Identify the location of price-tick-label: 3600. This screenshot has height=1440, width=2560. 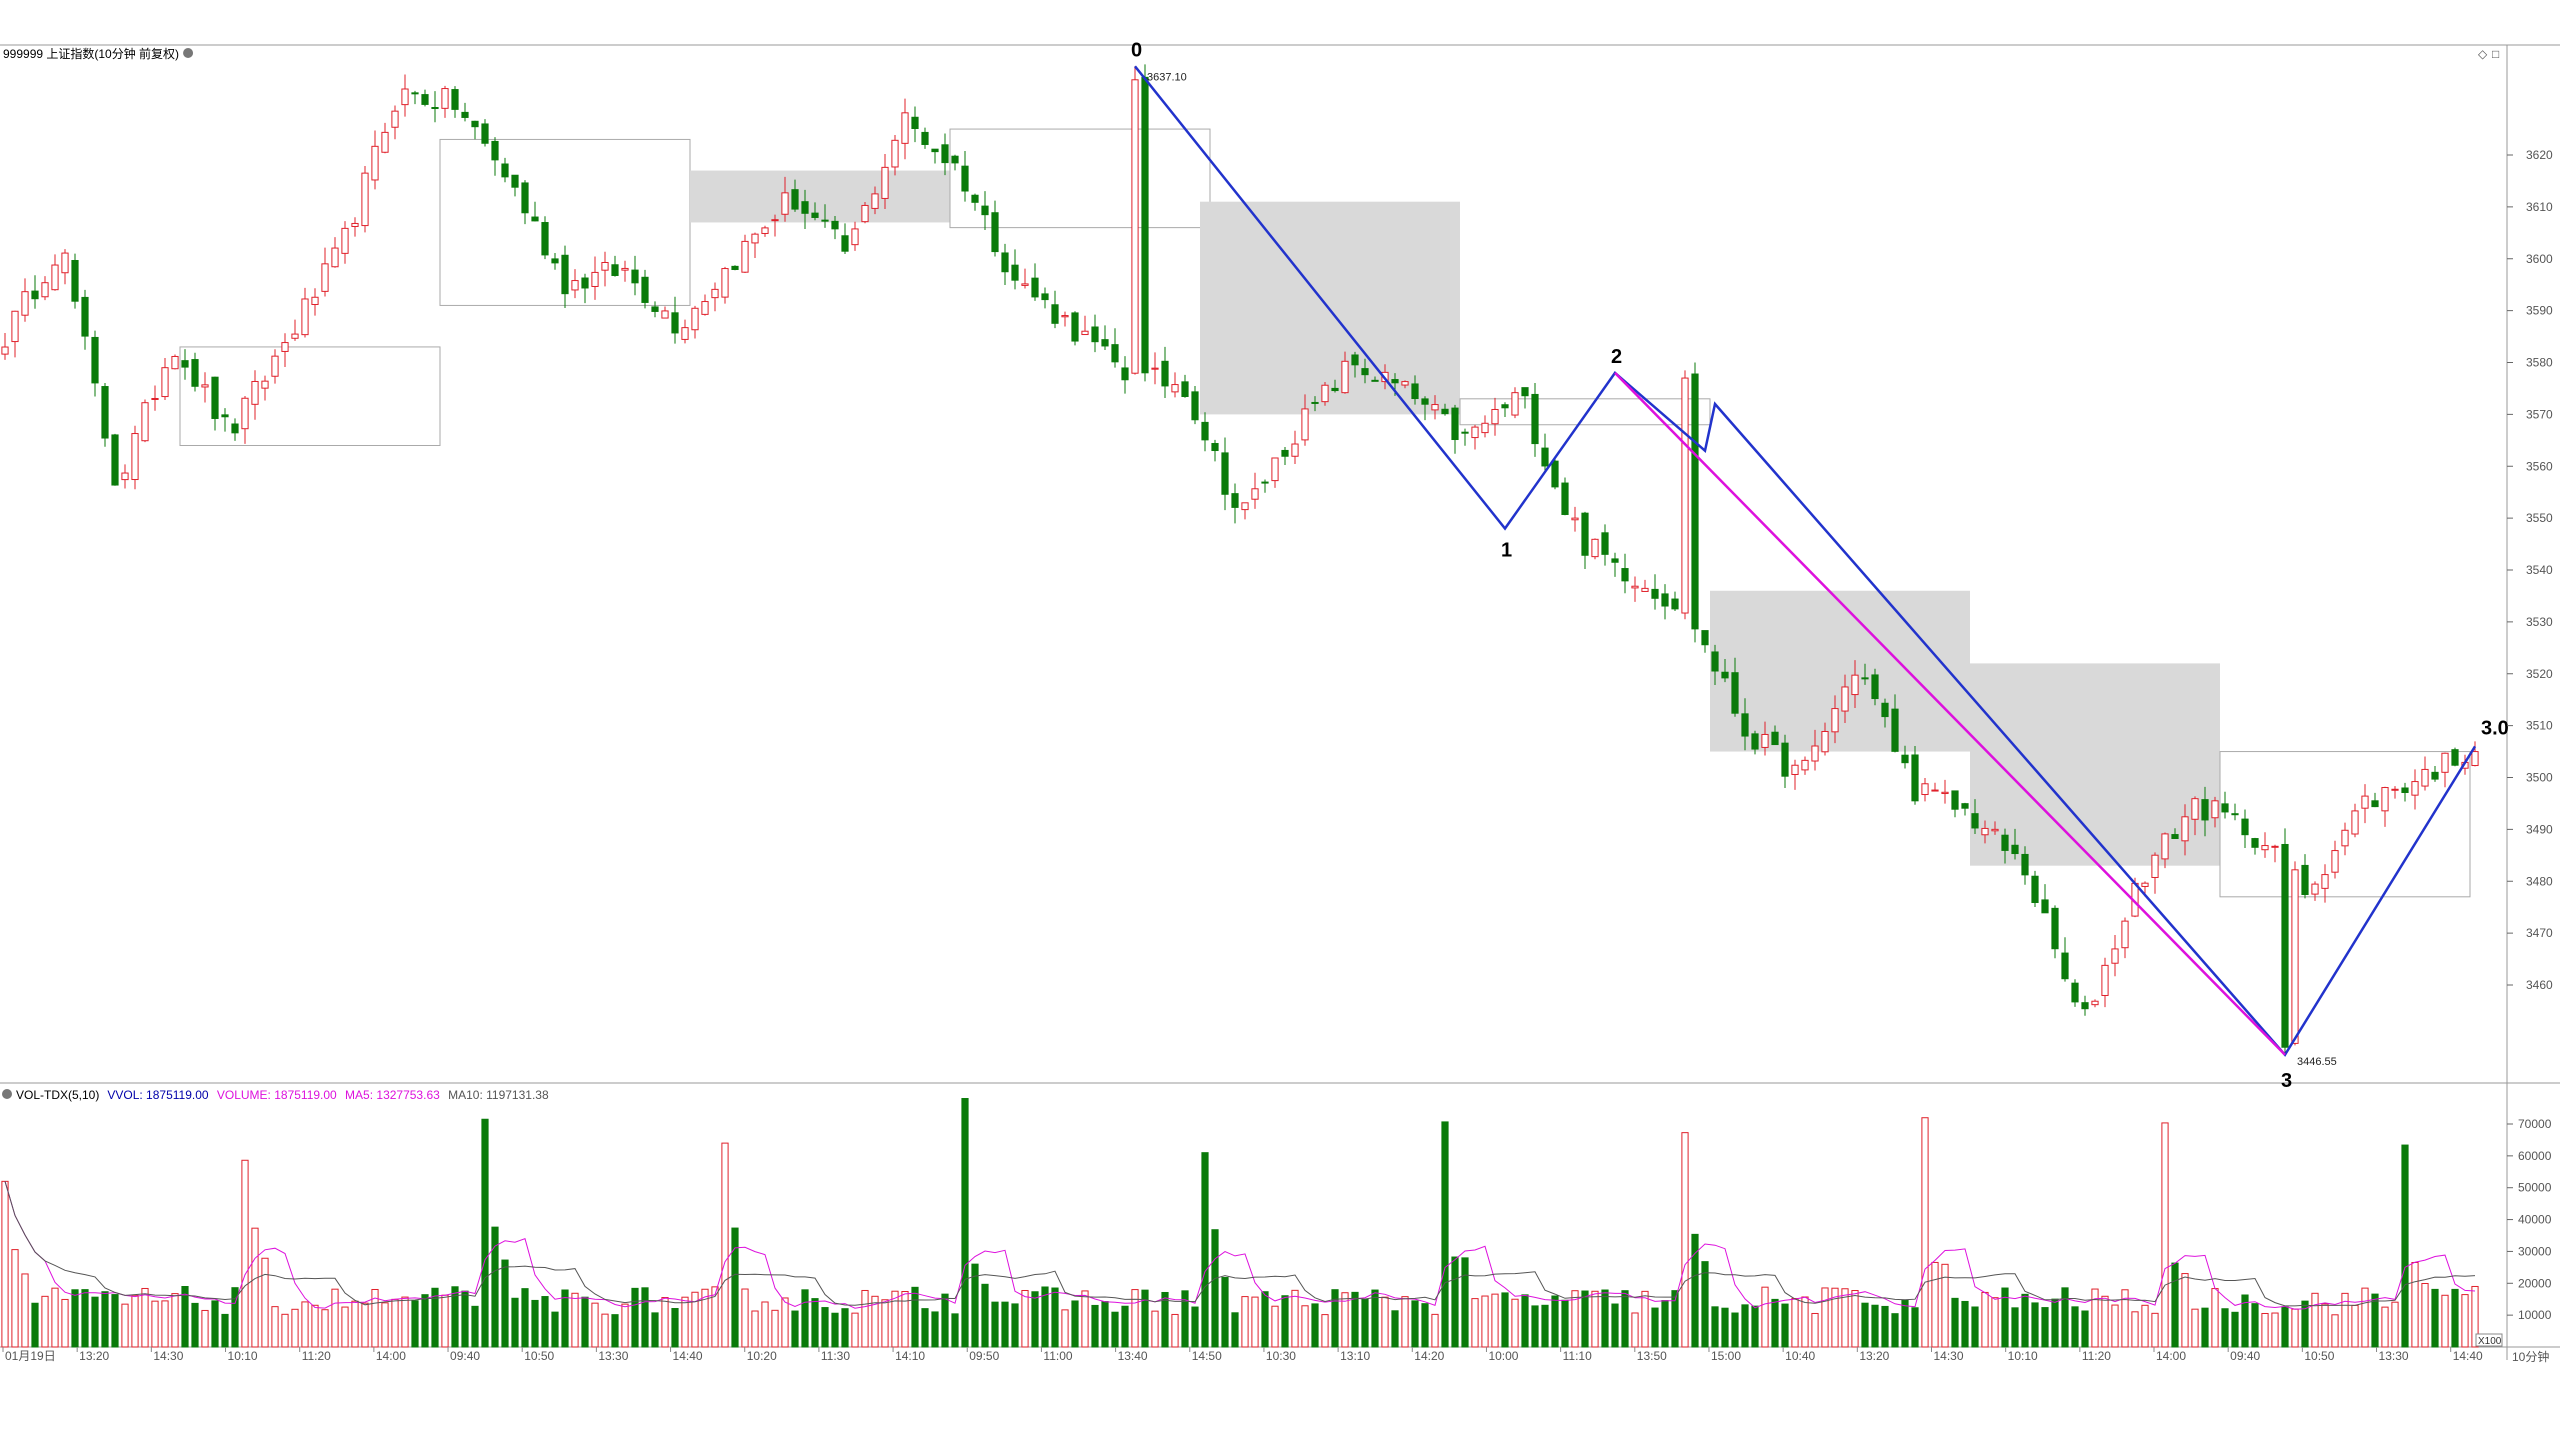
(2539, 259).